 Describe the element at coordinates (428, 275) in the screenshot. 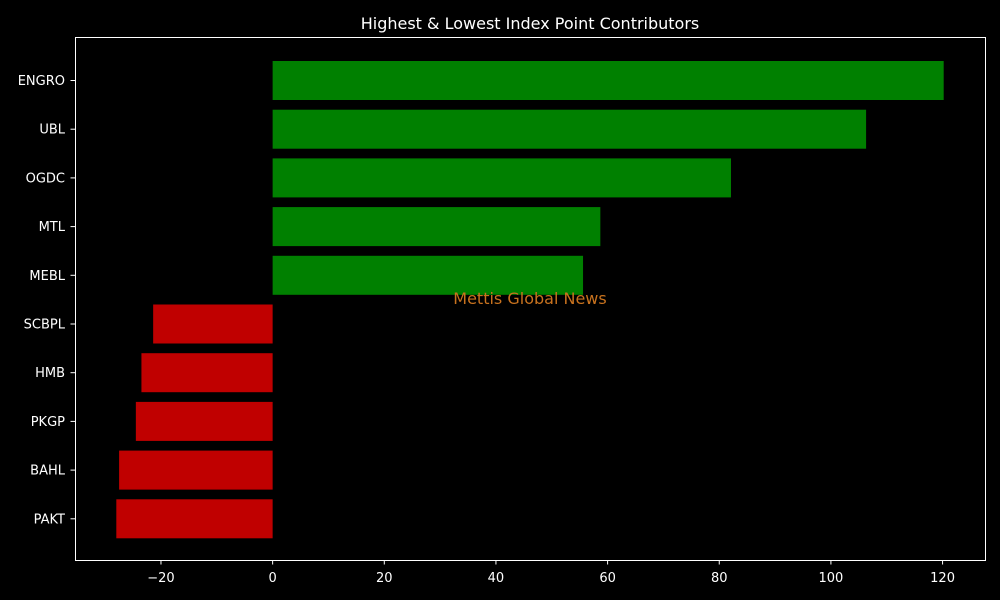

I see `bar-mebl` at that location.